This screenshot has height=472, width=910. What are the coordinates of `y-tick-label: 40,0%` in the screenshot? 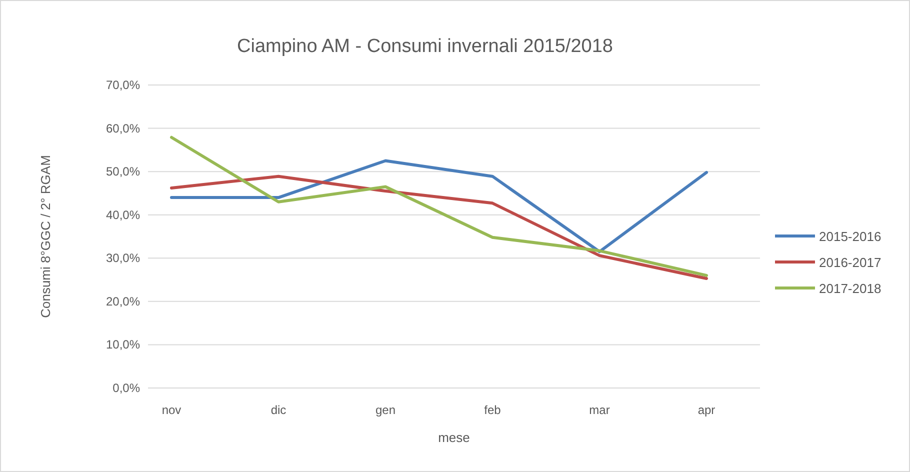 It's located at (123, 215).